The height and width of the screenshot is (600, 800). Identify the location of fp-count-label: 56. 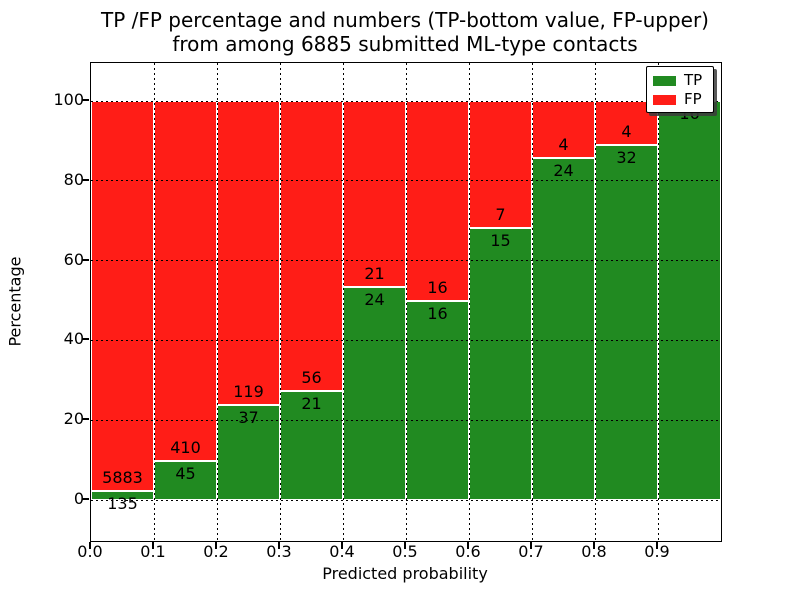
(311, 378).